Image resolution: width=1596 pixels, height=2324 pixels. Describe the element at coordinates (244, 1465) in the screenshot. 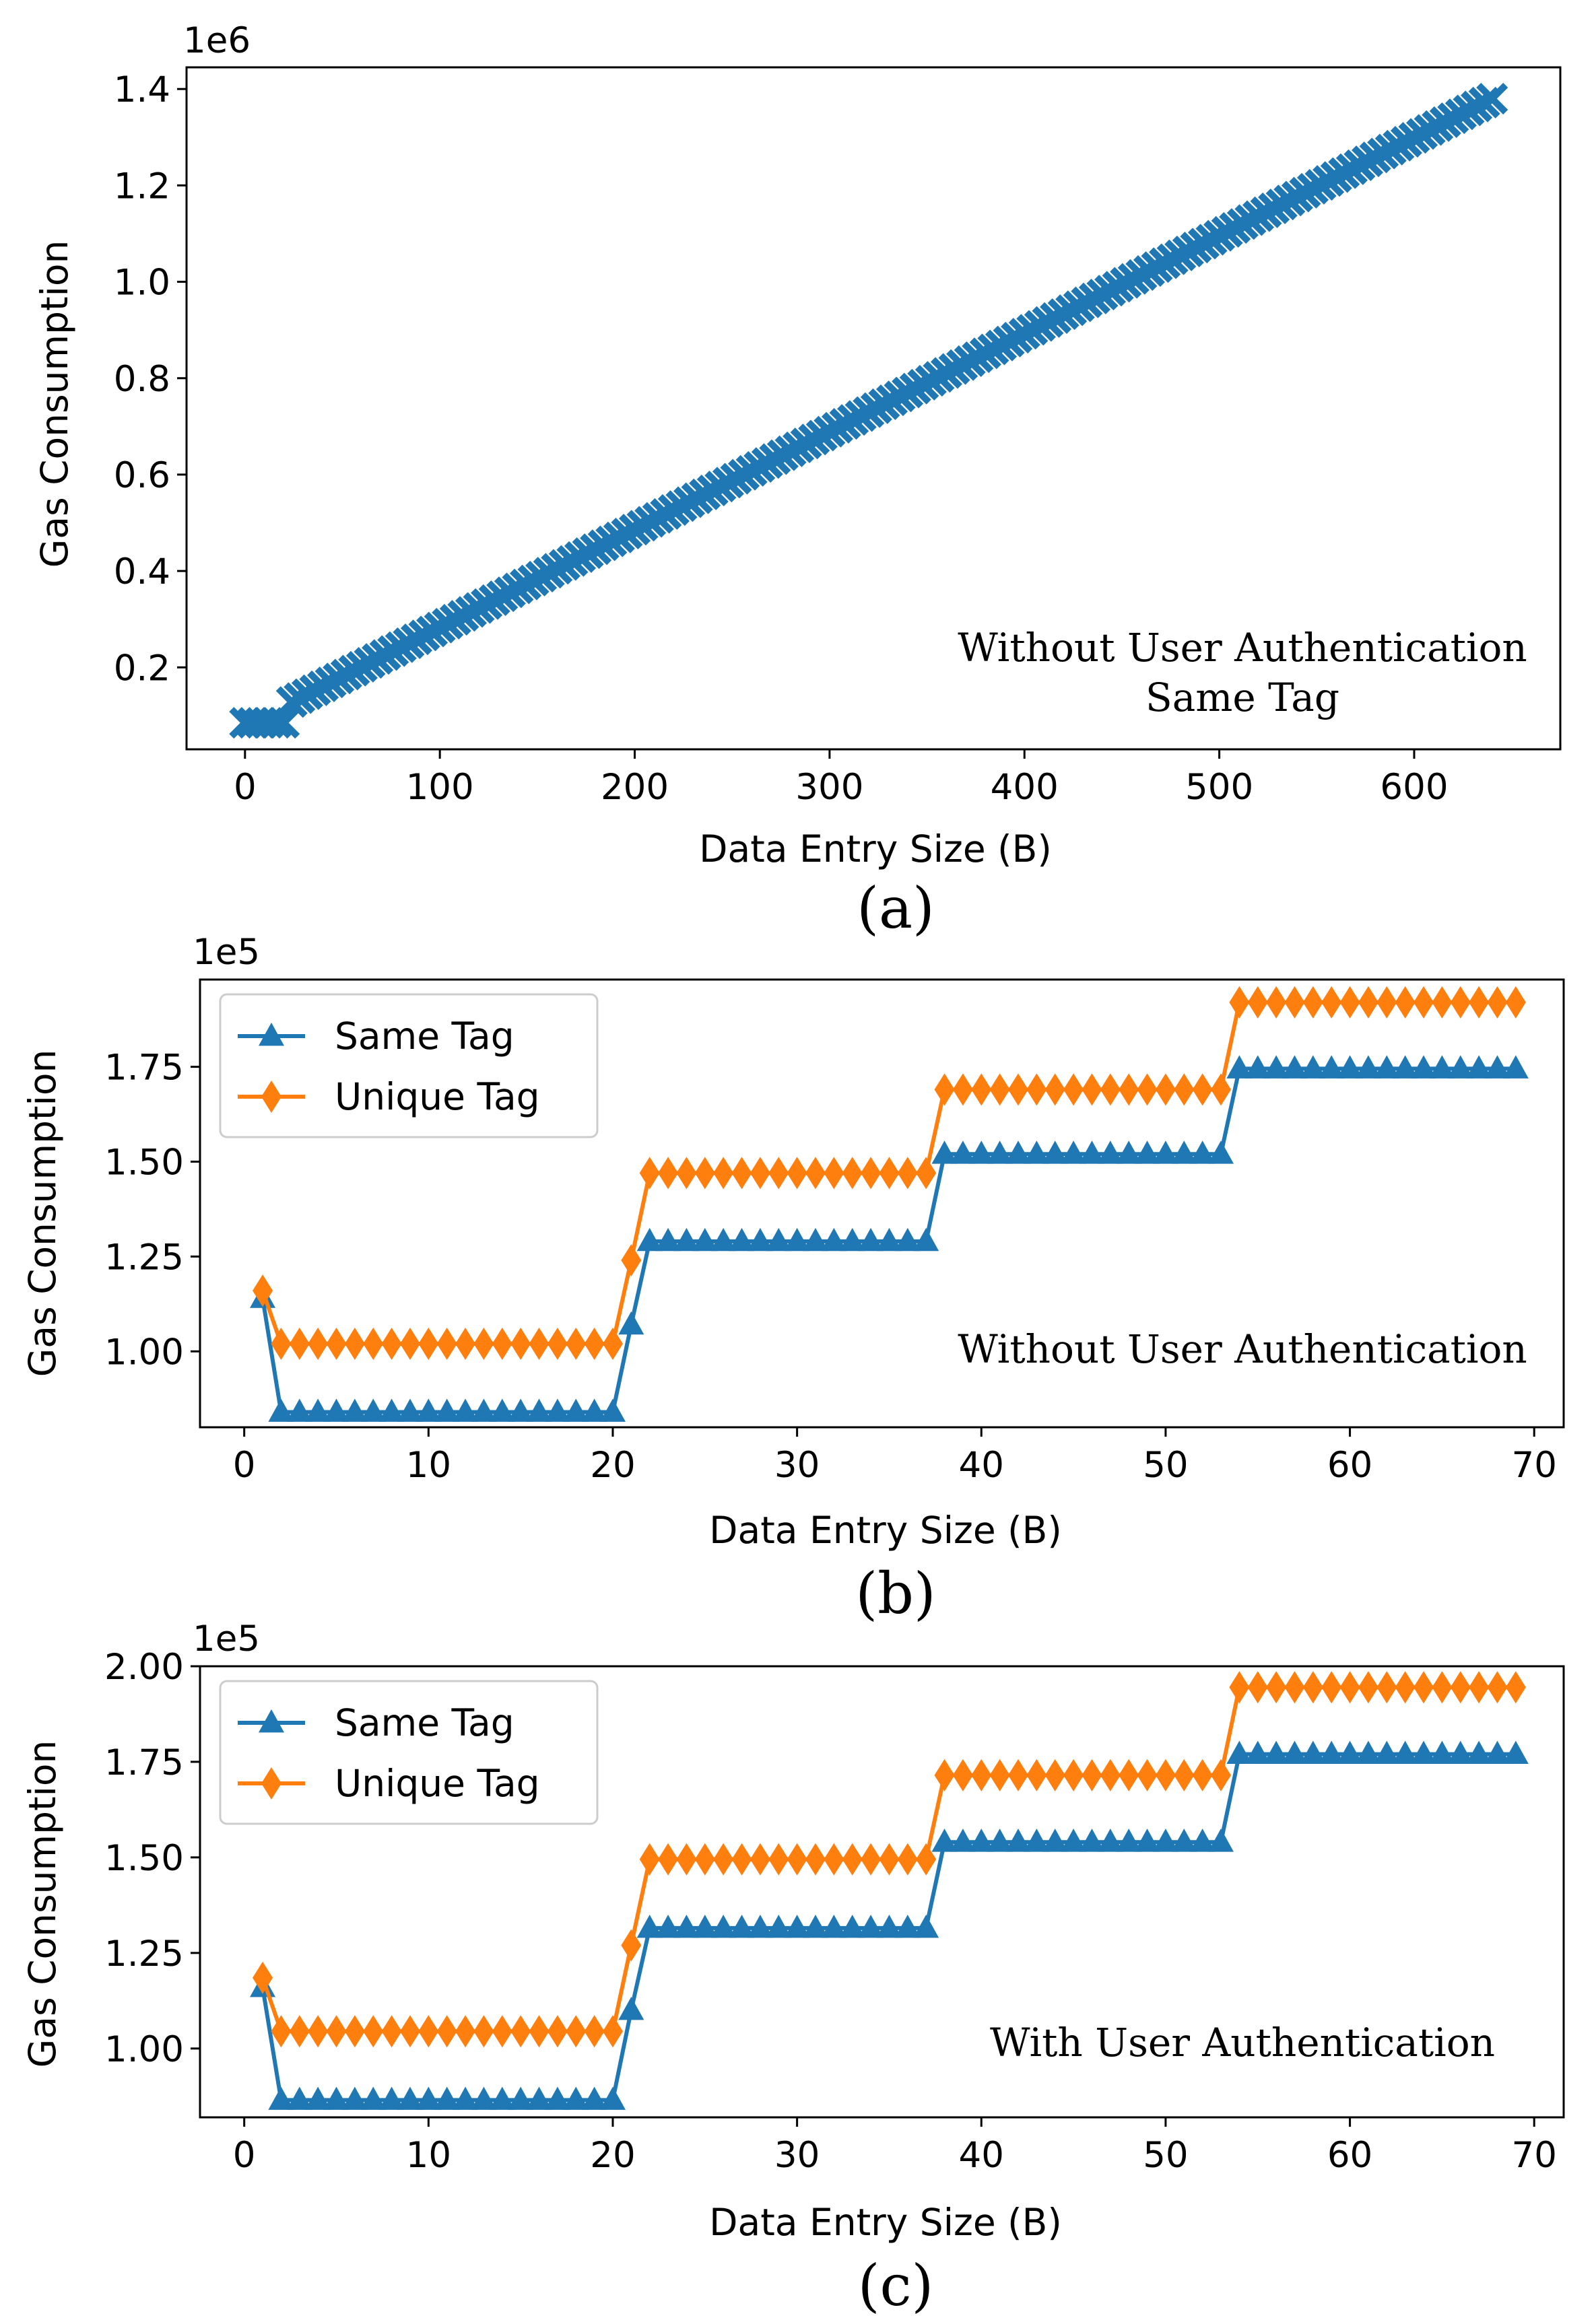

I see `x-tick-label: 0` at that location.